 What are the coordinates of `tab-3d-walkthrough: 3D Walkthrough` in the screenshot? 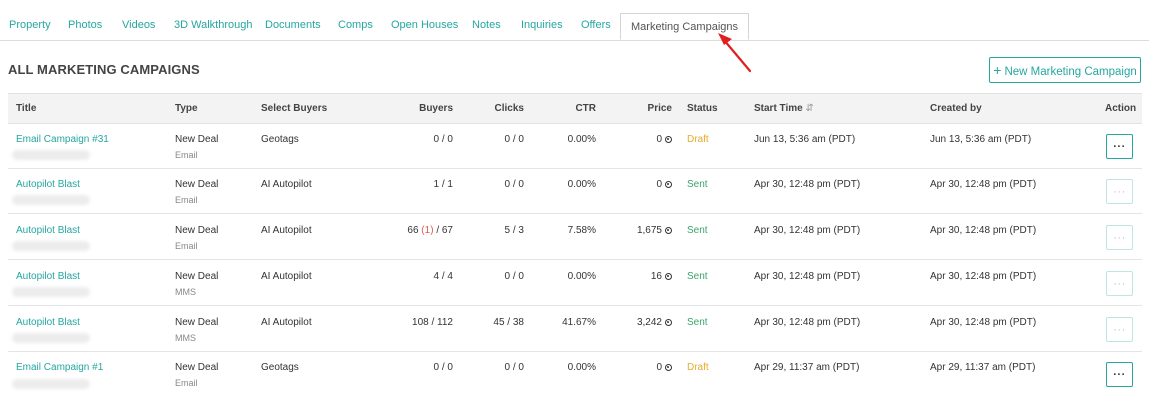 It's located at (213, 25).